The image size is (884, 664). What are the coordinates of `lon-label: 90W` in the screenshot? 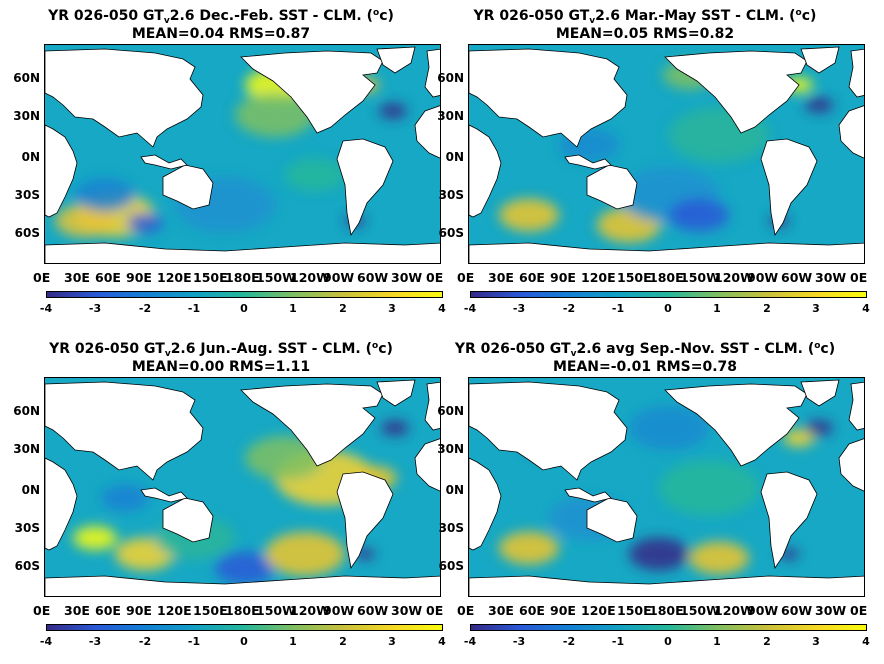 It's located at (763, 277).